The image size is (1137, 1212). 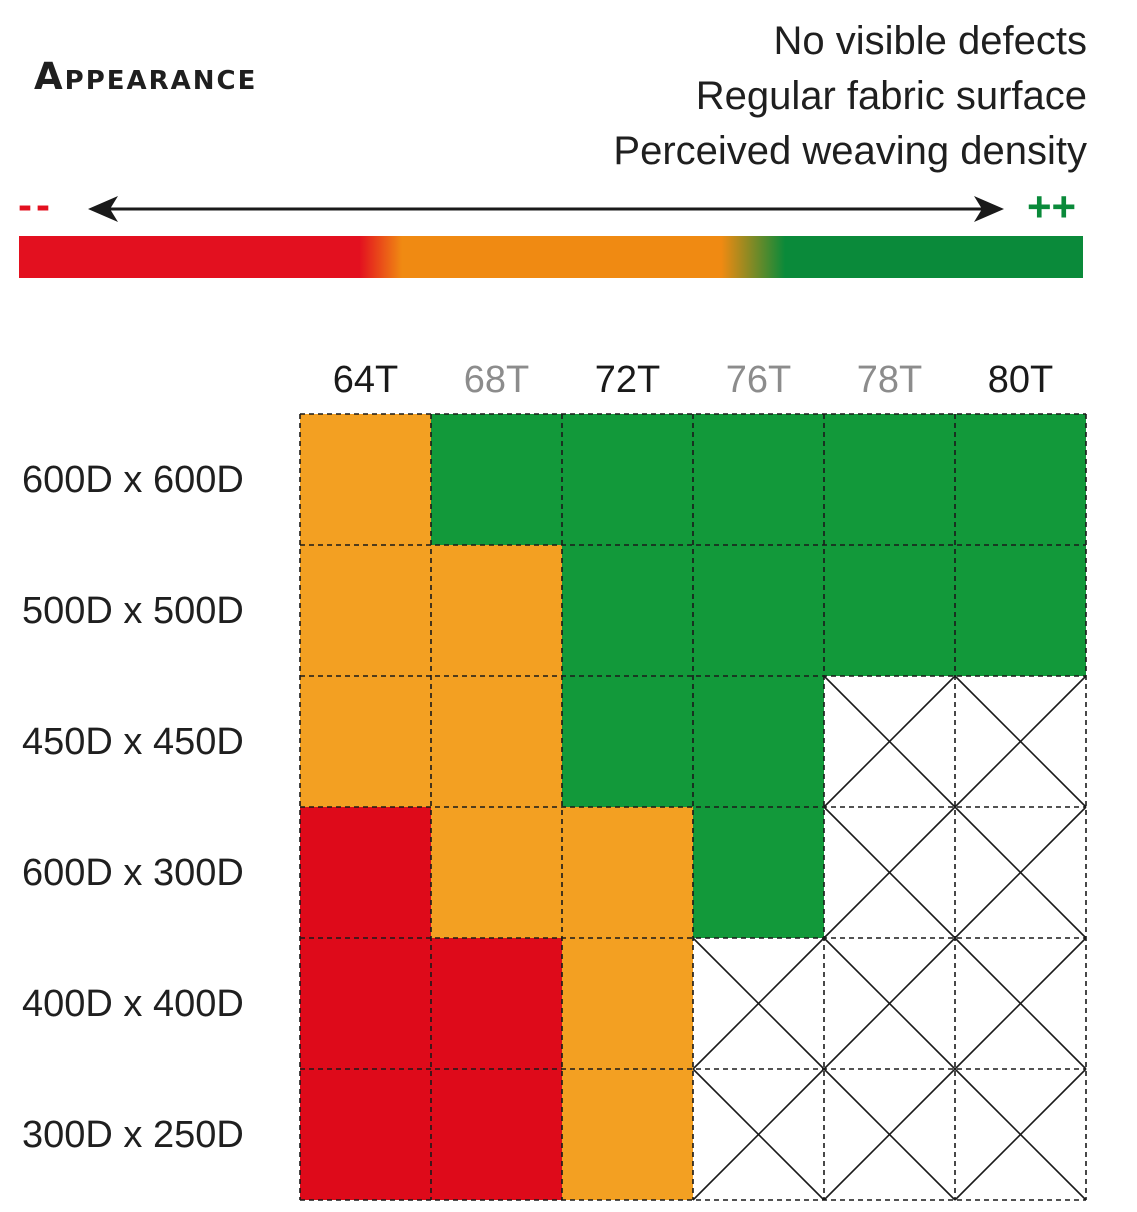 I want to click on criterion-visible-defects: No visible defects, so click(x=930, y=41).